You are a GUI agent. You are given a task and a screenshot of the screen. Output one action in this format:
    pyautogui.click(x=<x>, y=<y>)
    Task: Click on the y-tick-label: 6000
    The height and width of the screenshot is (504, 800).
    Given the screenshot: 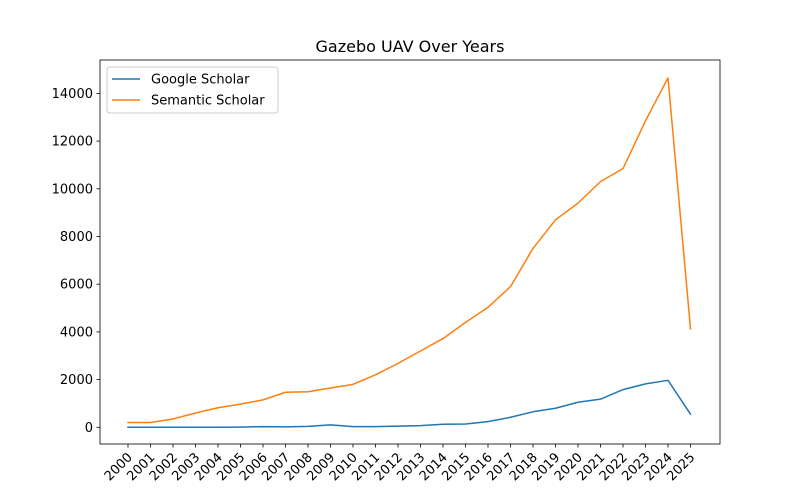 What is the action you would take?
    pyautogui.click(x=76, y=285)
    